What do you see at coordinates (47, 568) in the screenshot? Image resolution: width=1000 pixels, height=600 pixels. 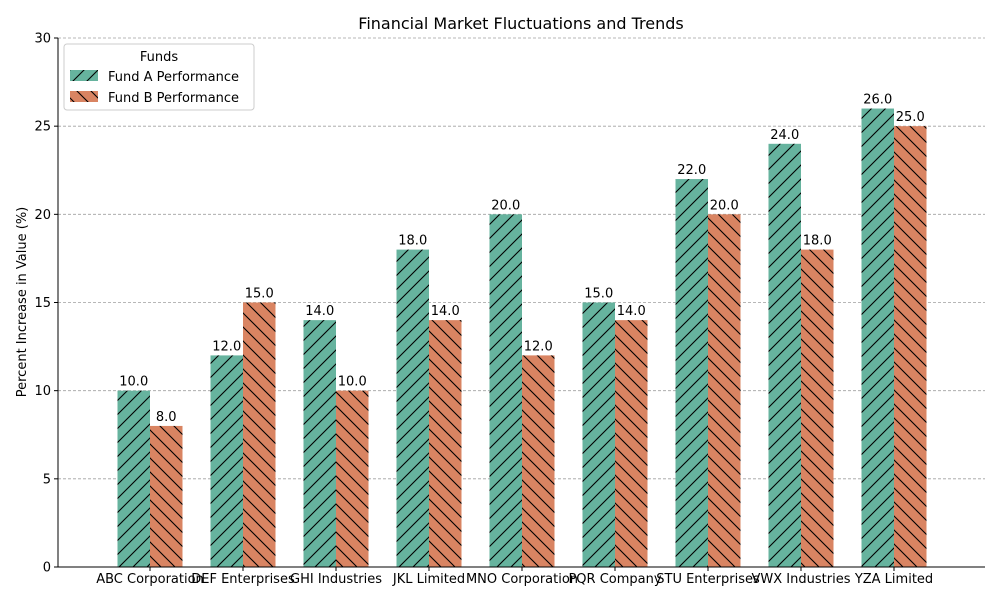 I see `y-tick-label: 0` at bounding box center [47, 568].